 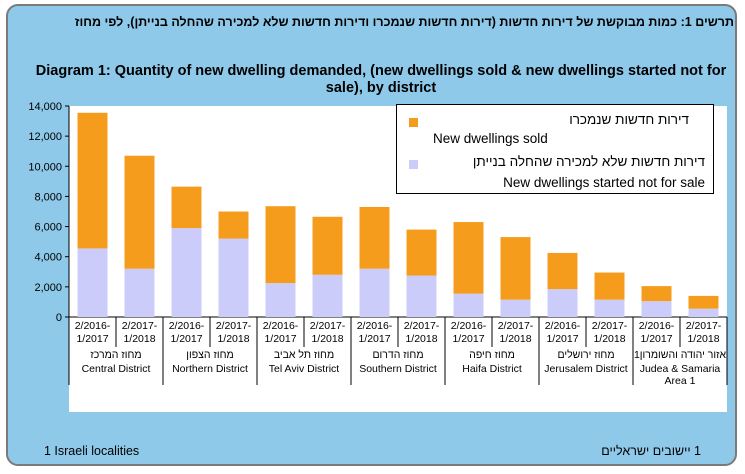 What do you see at coordinates (45, 137) in the screenshot?
I see `y-tick-label: 12,000` at bounding box center [45, 137].